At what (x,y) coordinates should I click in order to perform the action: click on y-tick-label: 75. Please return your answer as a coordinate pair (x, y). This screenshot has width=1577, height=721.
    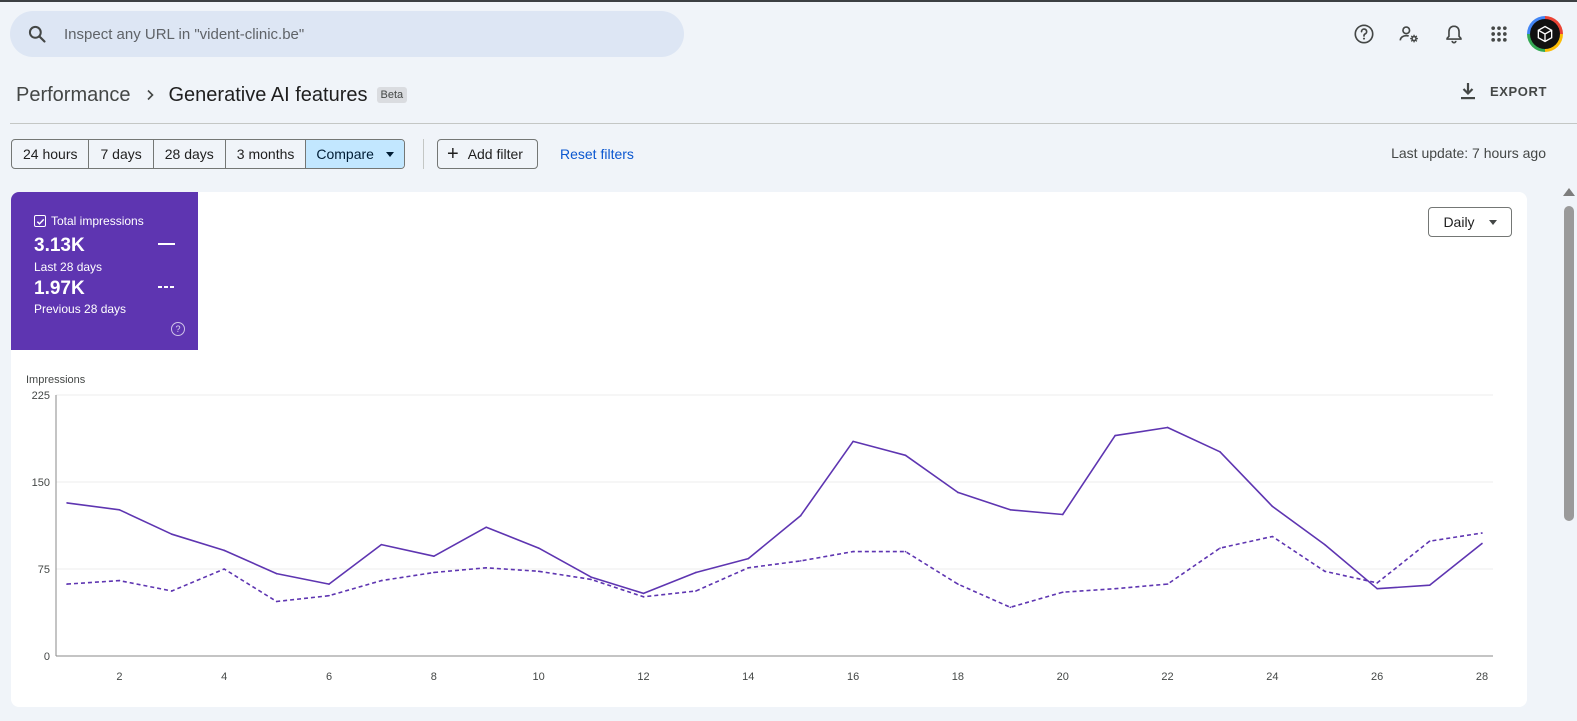
    Looking at the image, I should click on (44, 570).